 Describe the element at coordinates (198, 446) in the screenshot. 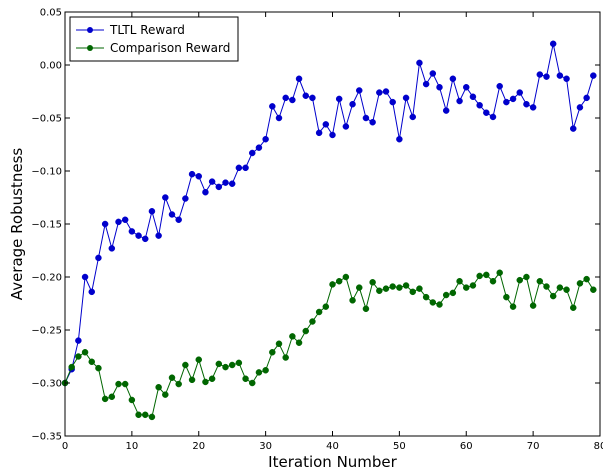

I see `x-tick-label: 20` at that location.